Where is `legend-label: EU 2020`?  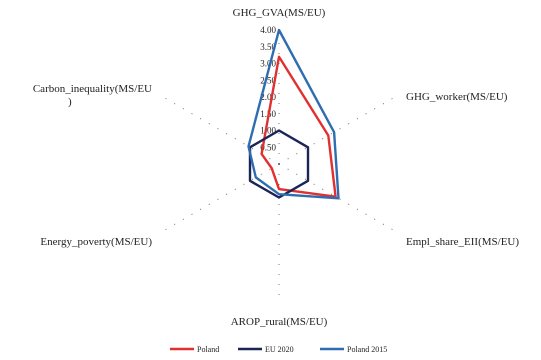
legend-label: EU 2020 is located at coordinates (279, 349).